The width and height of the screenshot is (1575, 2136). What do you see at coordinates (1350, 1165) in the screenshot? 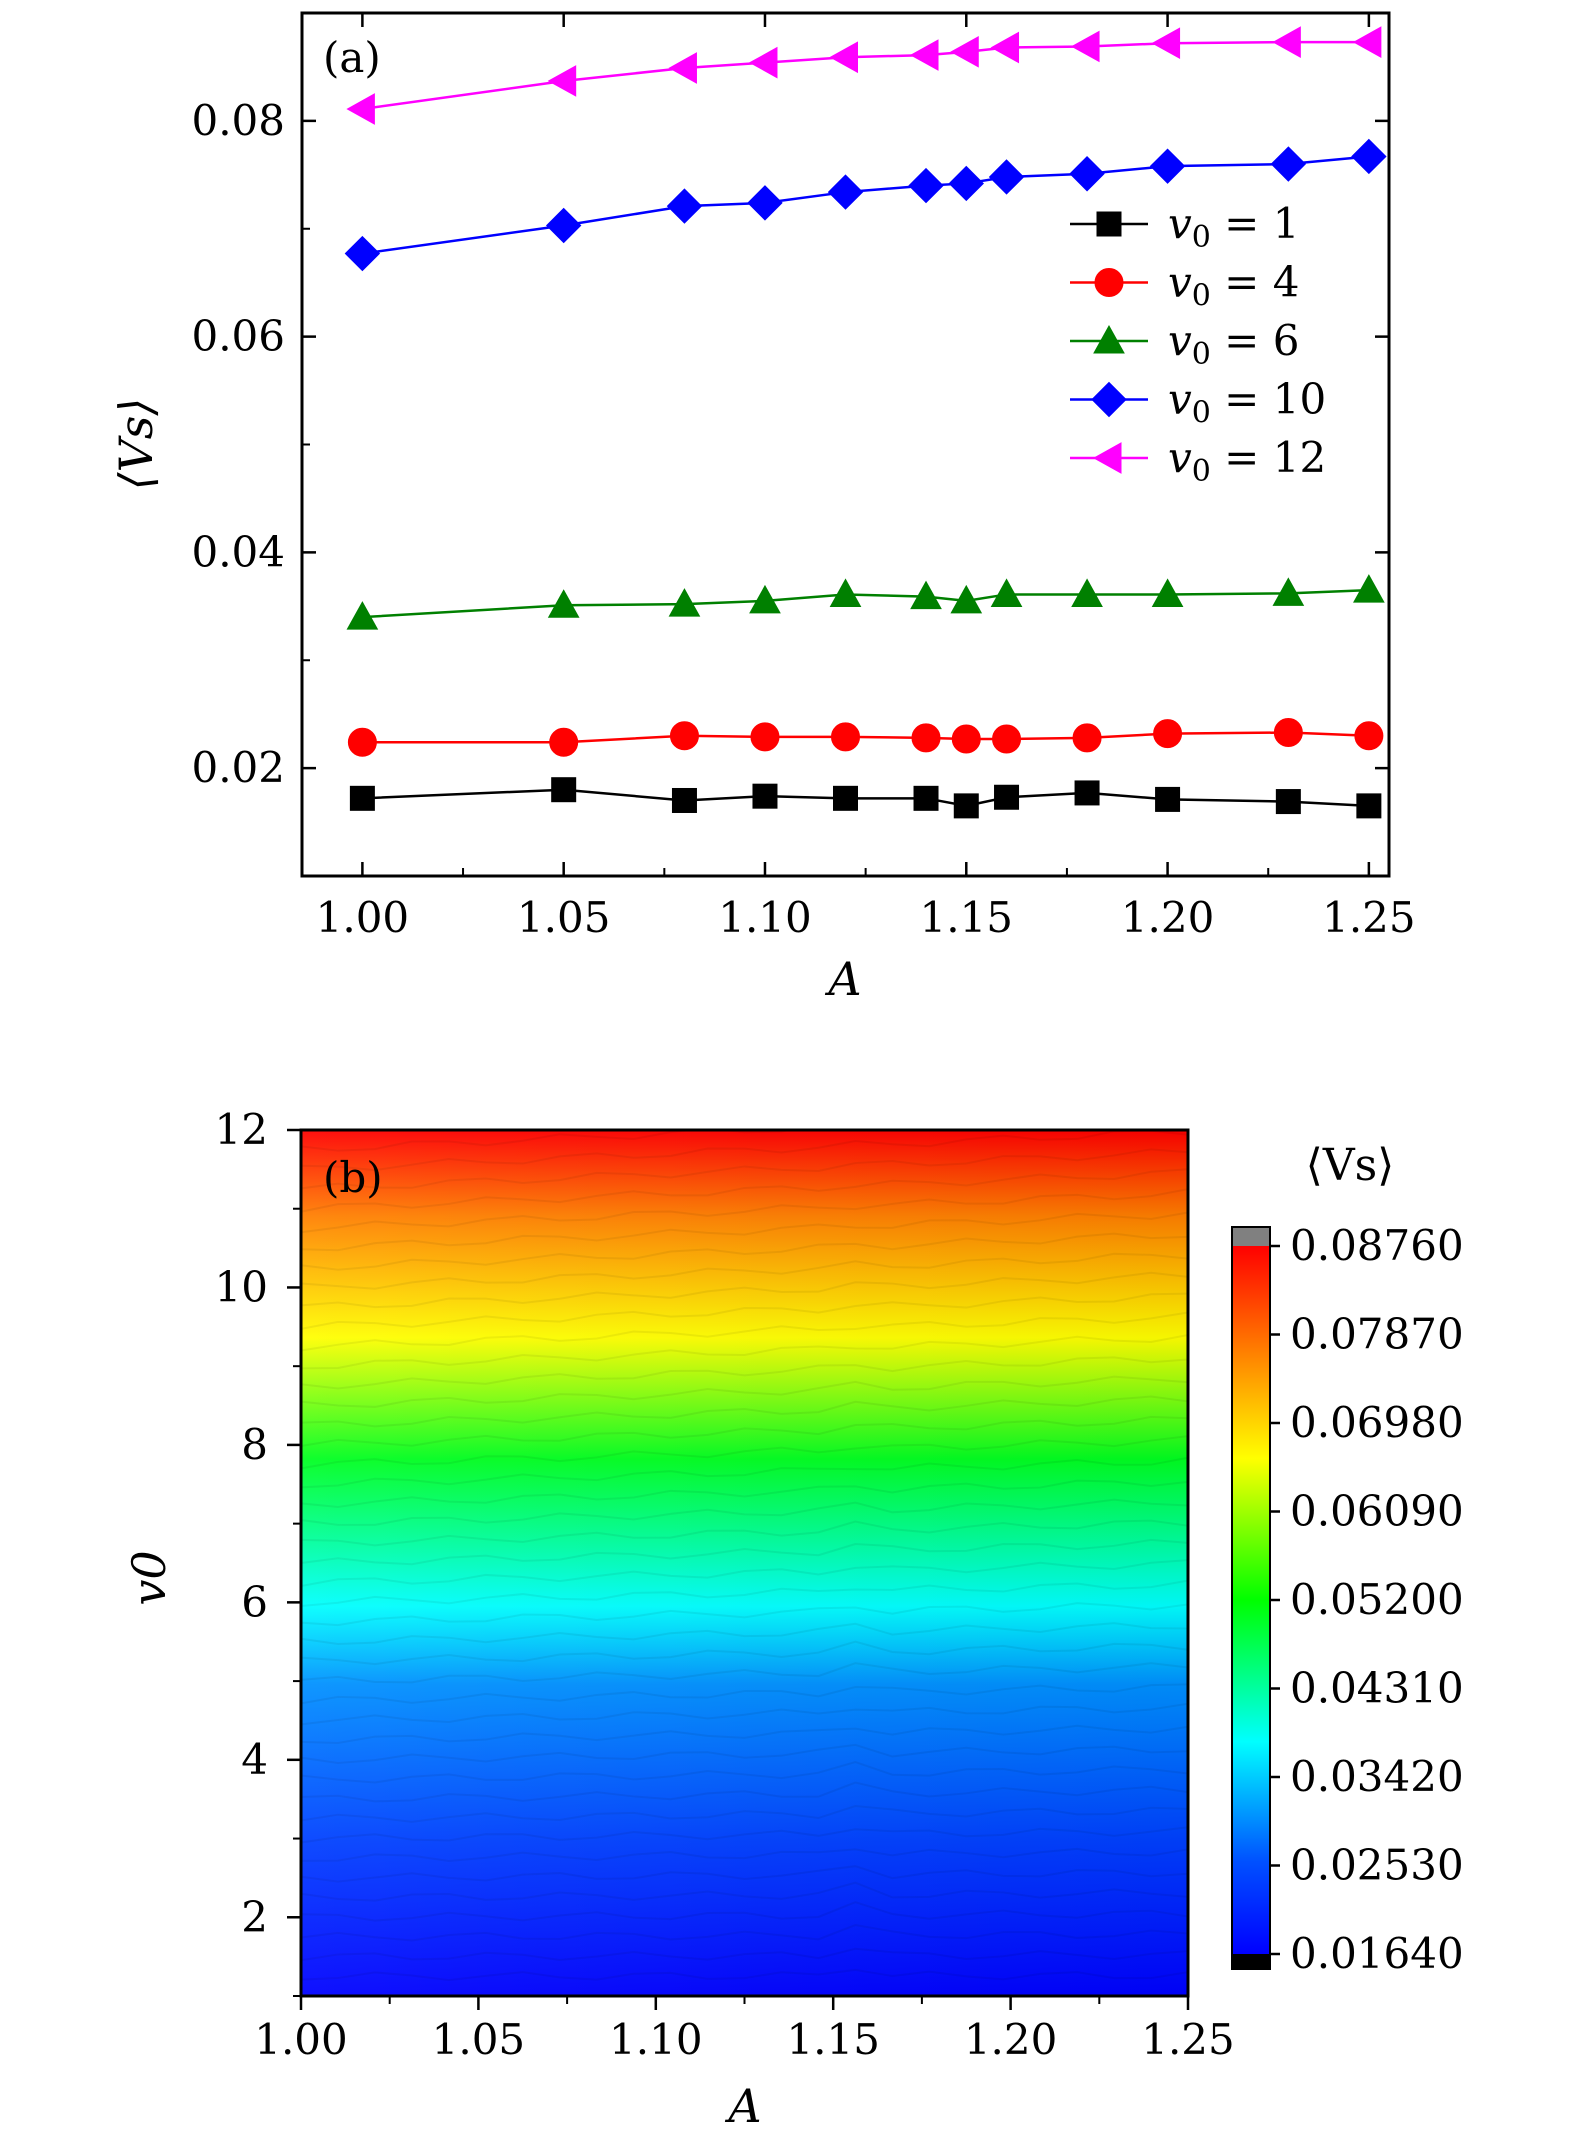
I see `colorbar-title: ⟨Vs⟩` at bounding box center [1350, 1165].